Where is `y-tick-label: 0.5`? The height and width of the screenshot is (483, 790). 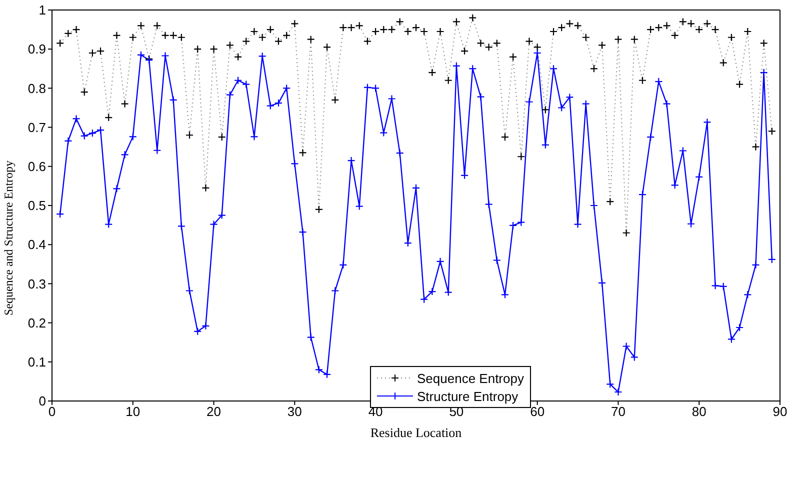 y-tick-label: 0.5 is located at coordinates (37, 206).